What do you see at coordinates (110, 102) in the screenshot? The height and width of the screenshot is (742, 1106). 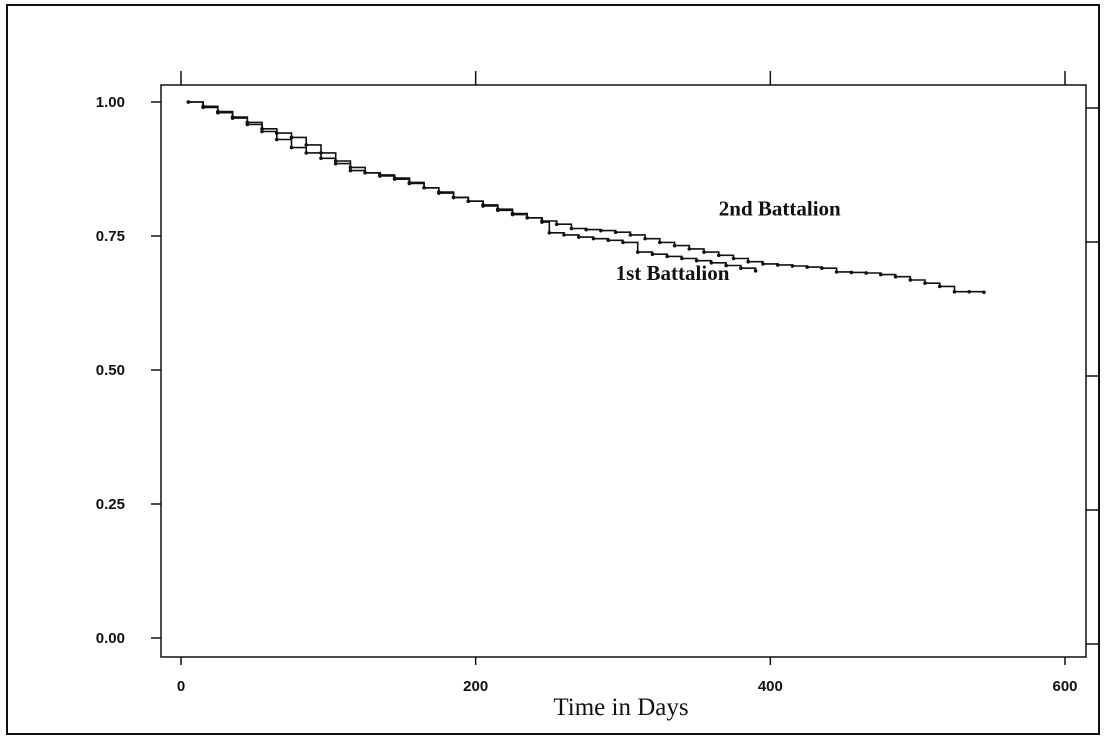 I see `y-tick-label: 1.00` at bounding box center [110, 102].